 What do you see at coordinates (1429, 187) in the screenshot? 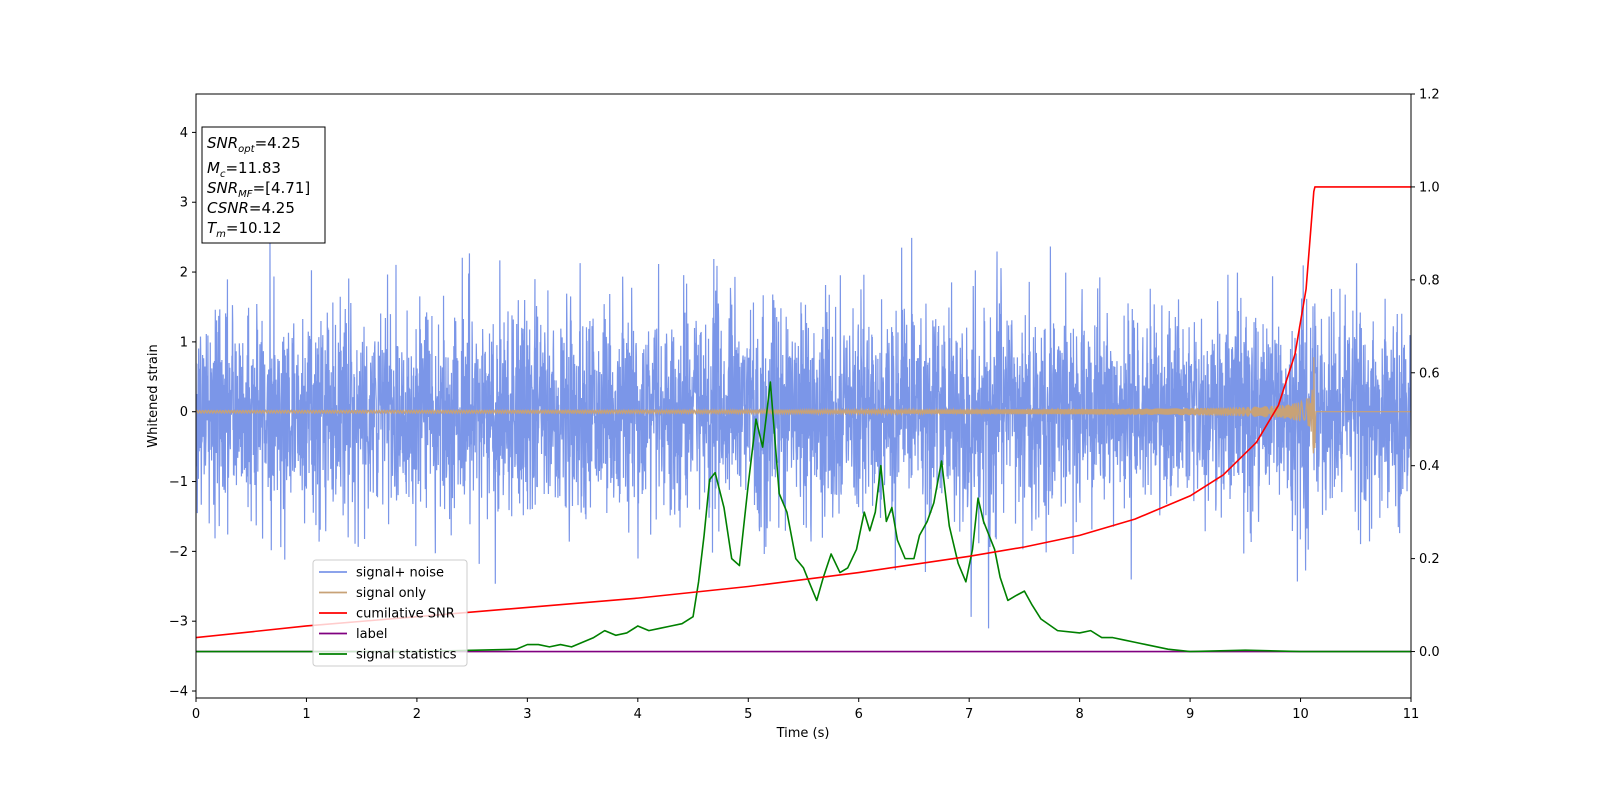
I see `y2-tick-label: 1.0` at bounding box center [1429, 187].